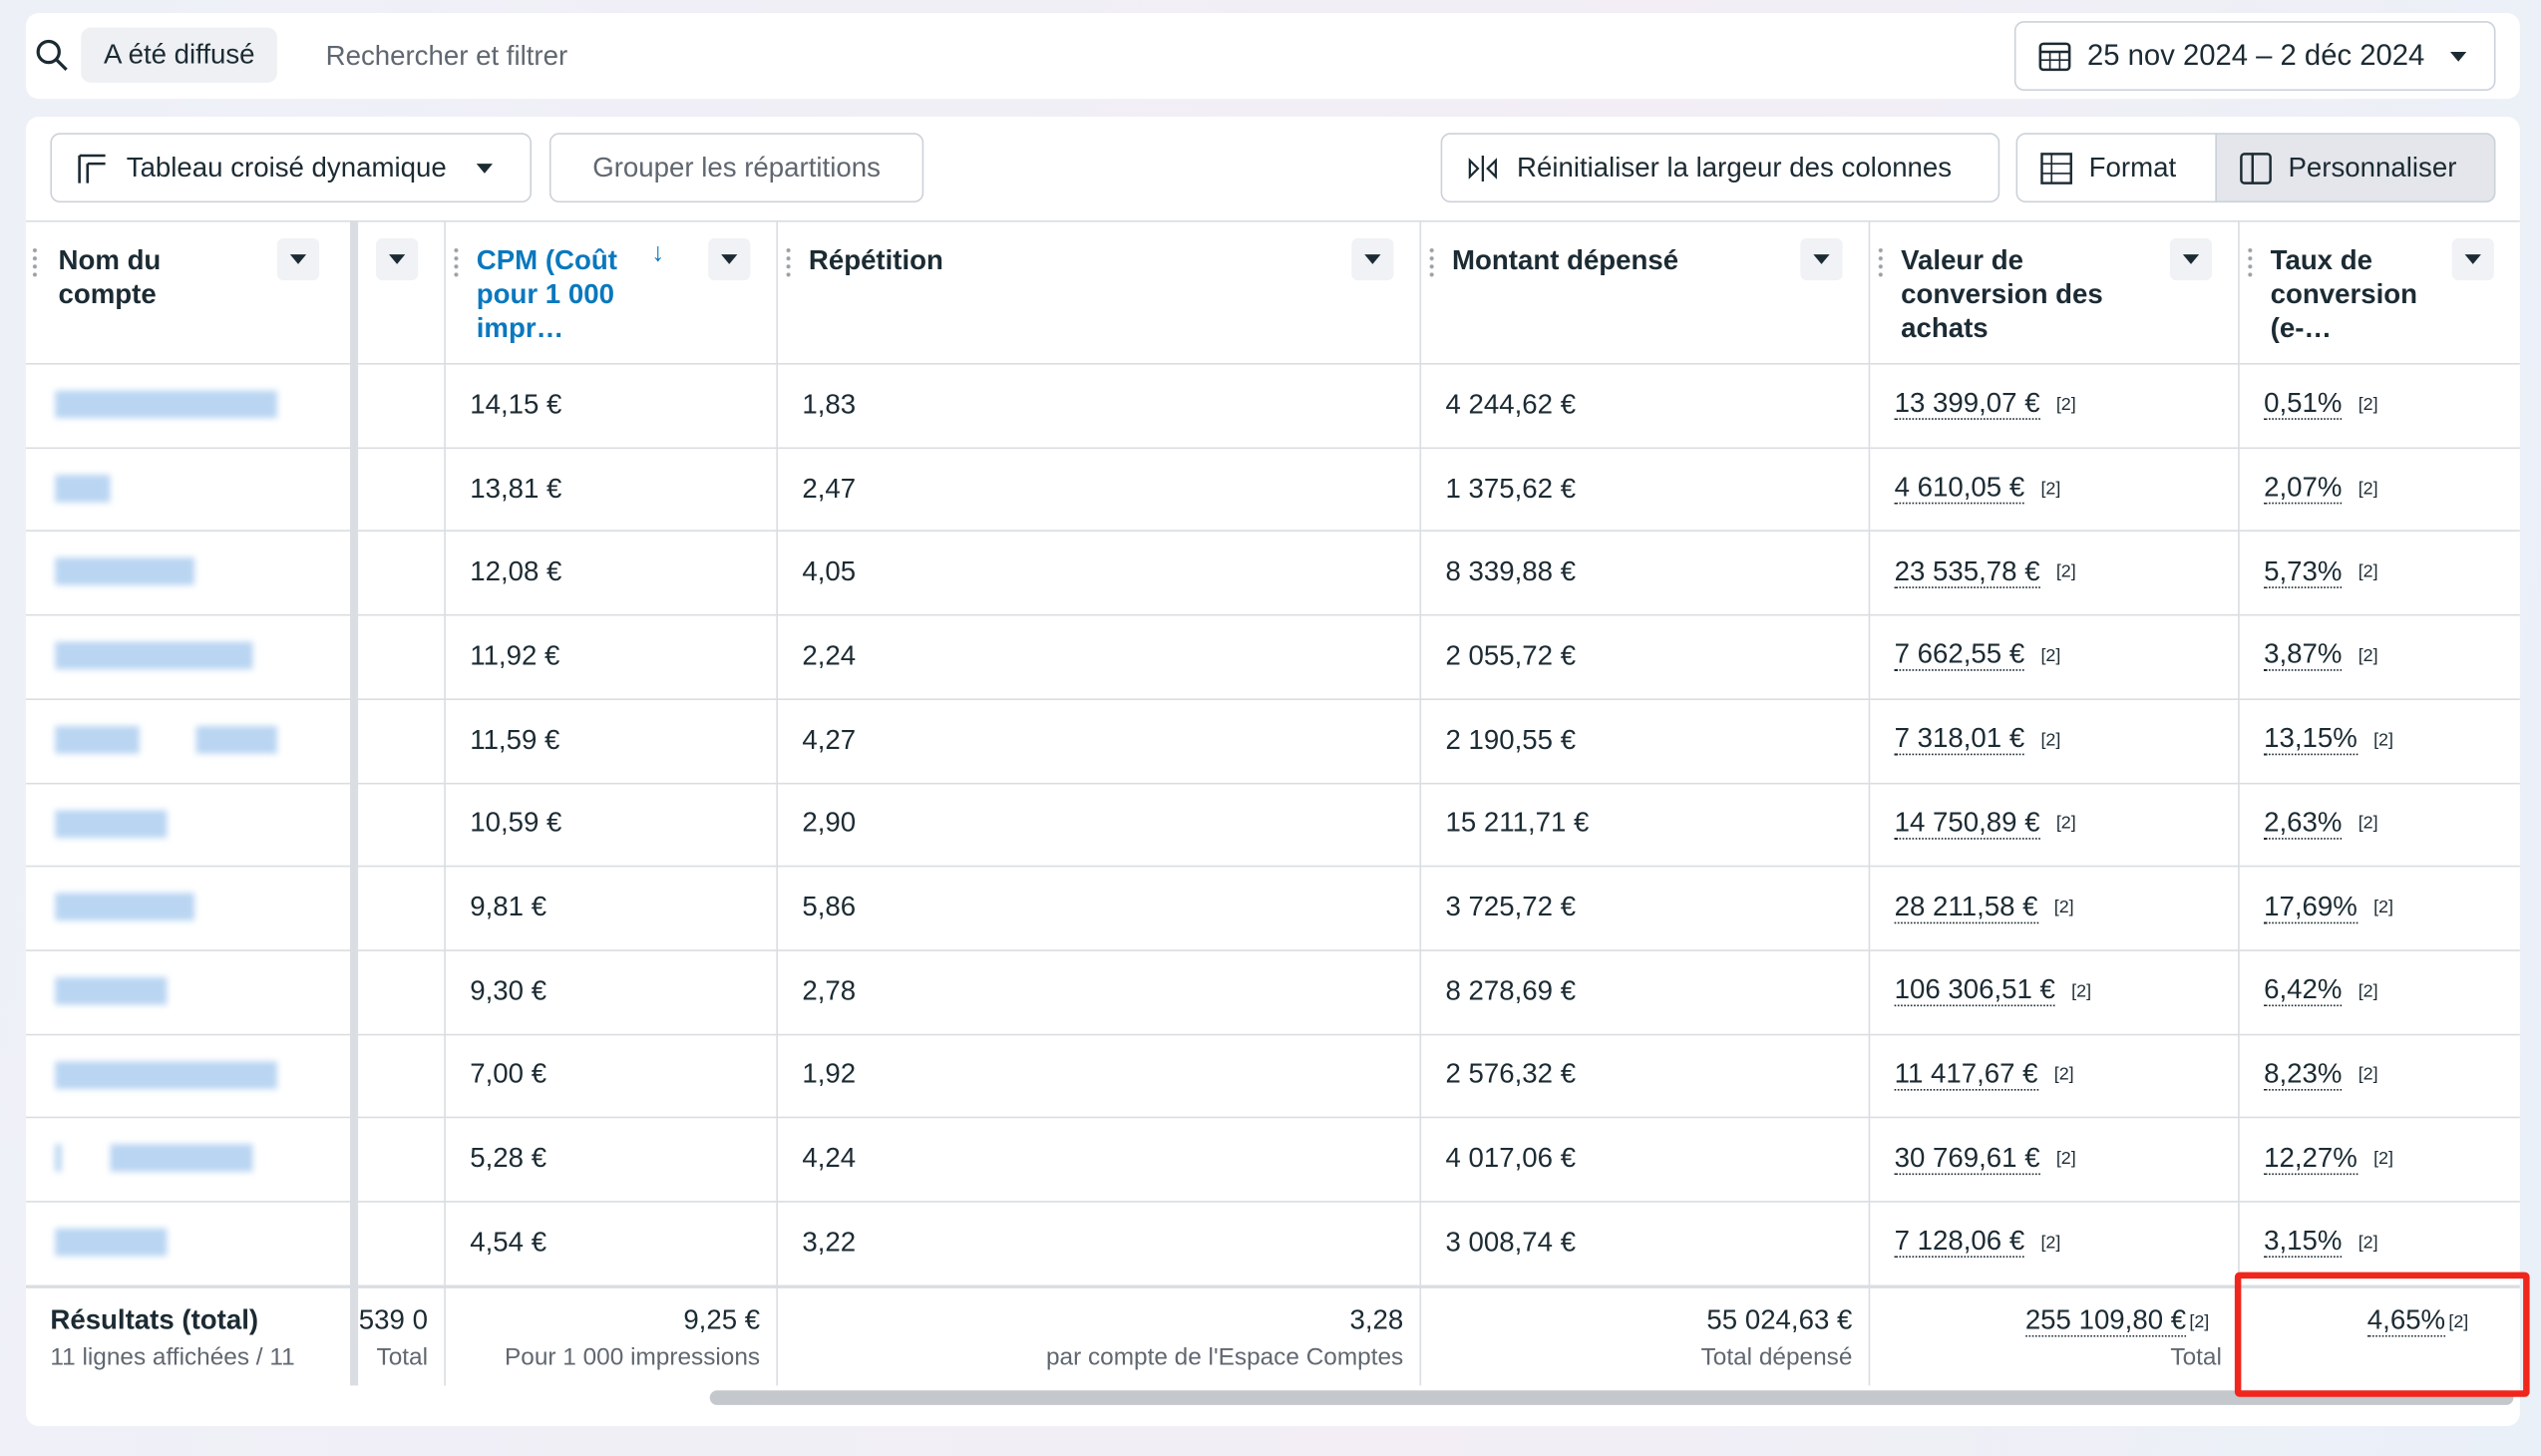 Image resolution: width=2541 pixels, height=1456 pixels. Describe the element at coordinates (1483, 168) in the screenshot. I see `reset-icon` at that location.